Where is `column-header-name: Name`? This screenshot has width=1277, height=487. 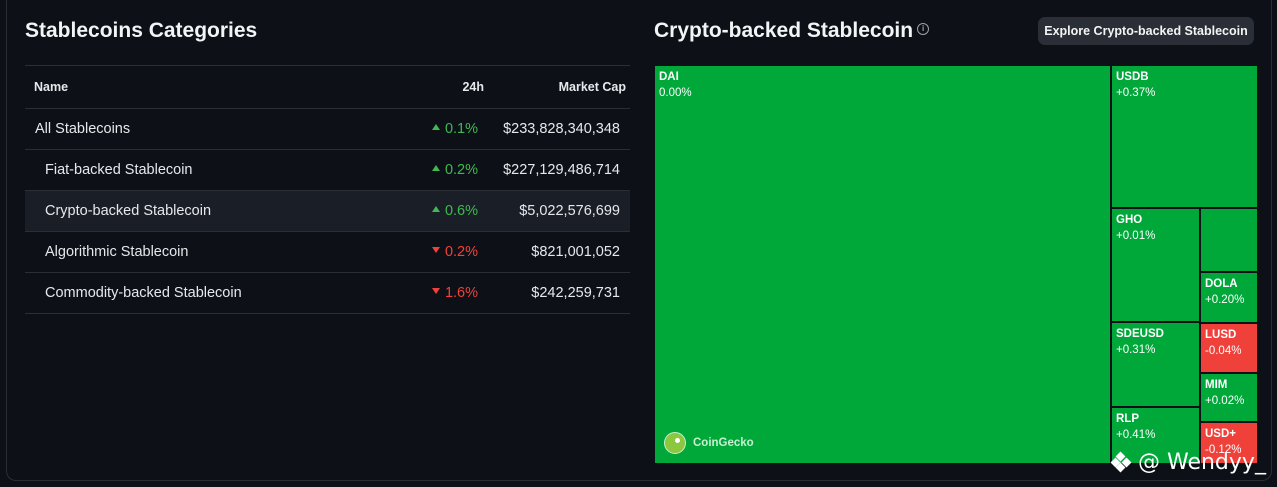 column-header-name: Name is located at coordinates (51, 87).